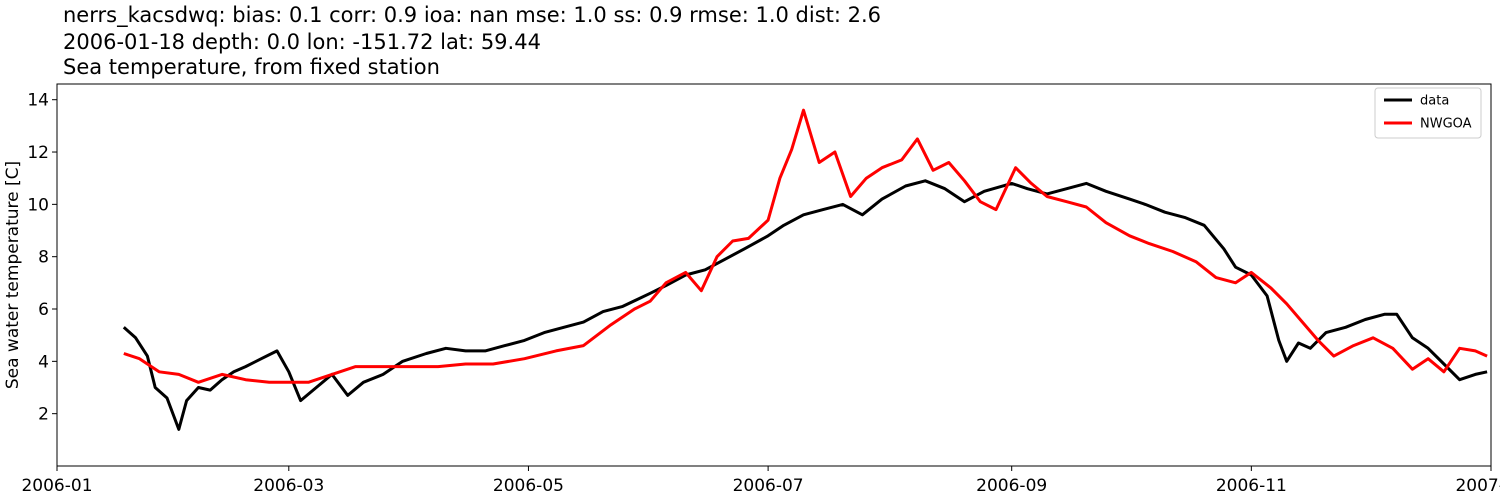  Describe the element at coordinates (13, 275) in the screenshot. I see `y-axis-label: Sea water temperature [C]` at that location.